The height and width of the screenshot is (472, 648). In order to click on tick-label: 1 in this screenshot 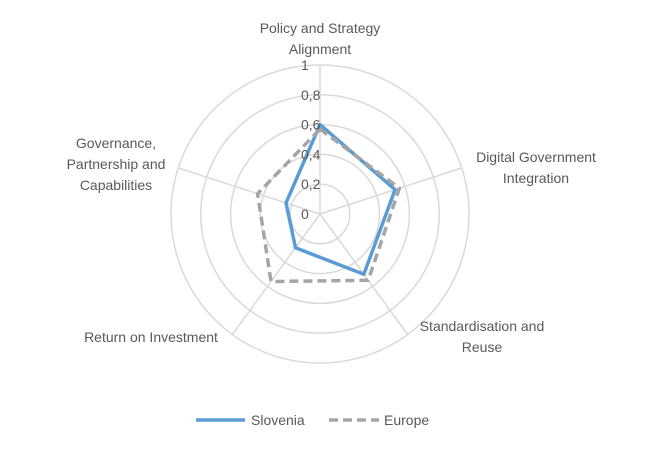, I will do `click(305, 65)`.